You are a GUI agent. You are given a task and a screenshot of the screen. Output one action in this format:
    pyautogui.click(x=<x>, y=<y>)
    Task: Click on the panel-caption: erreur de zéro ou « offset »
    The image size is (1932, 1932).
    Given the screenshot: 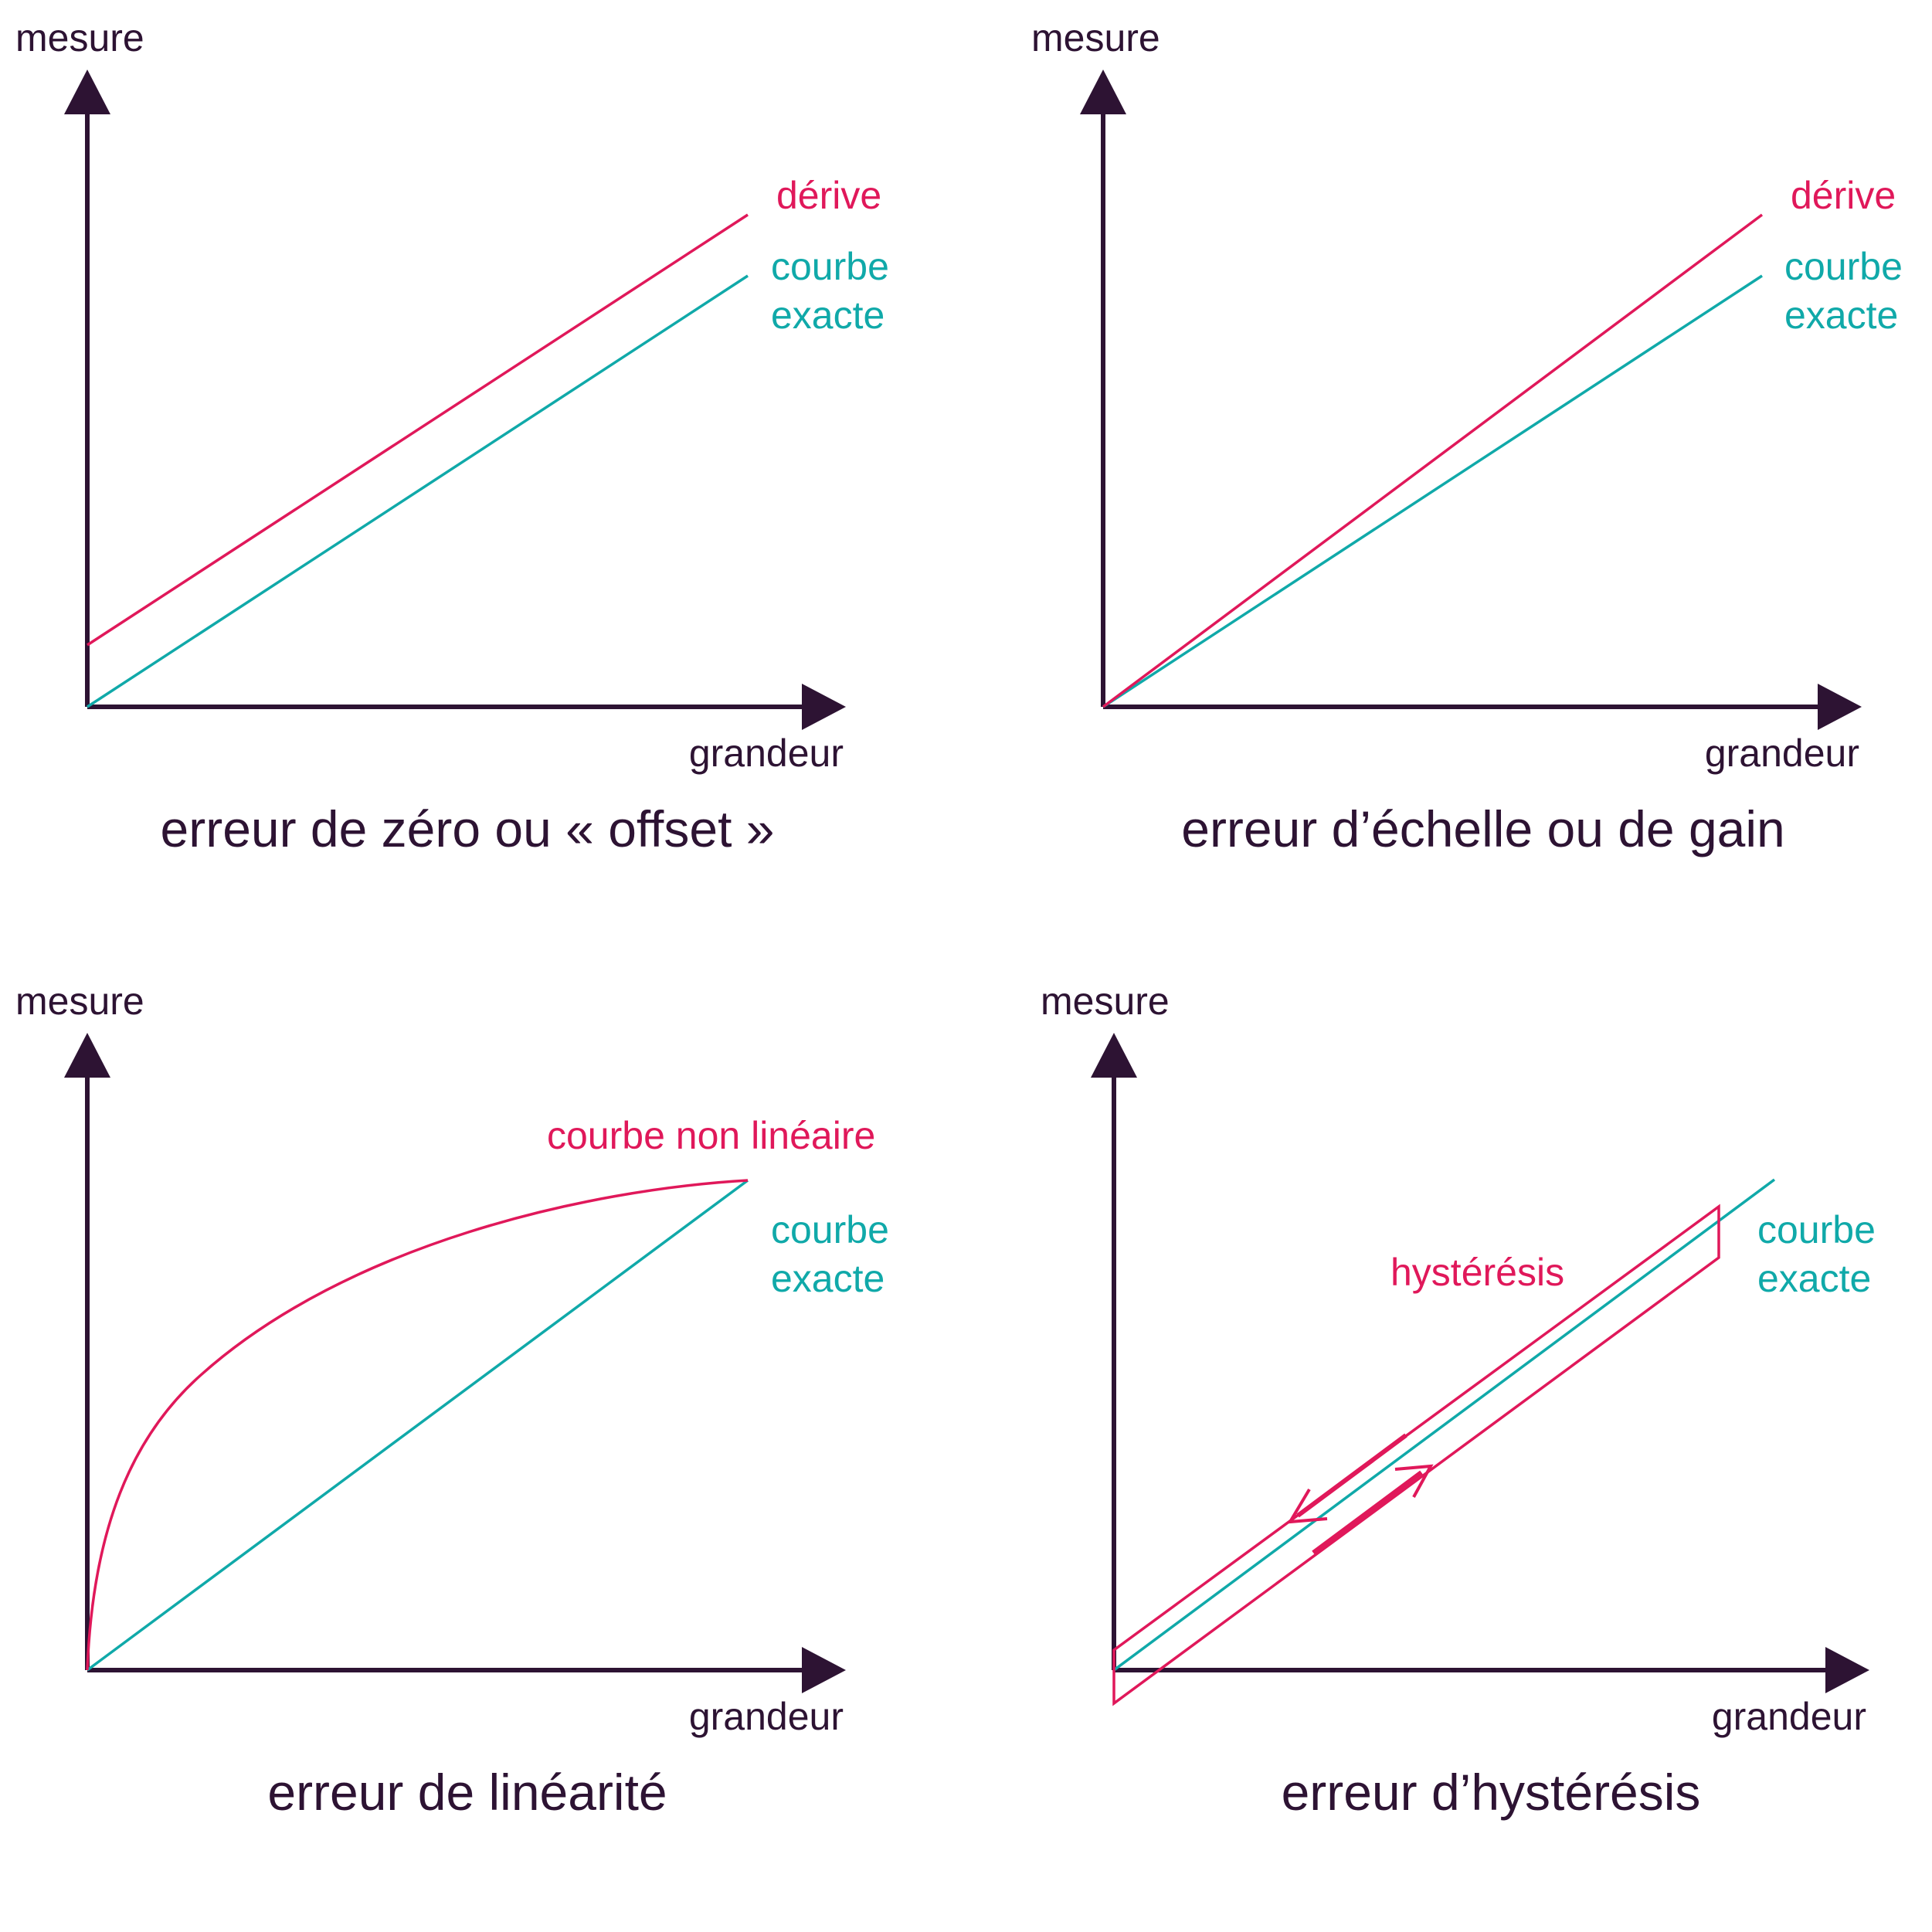 What is the action you would take?
    pyautogui.click(x=468, y=829)
    